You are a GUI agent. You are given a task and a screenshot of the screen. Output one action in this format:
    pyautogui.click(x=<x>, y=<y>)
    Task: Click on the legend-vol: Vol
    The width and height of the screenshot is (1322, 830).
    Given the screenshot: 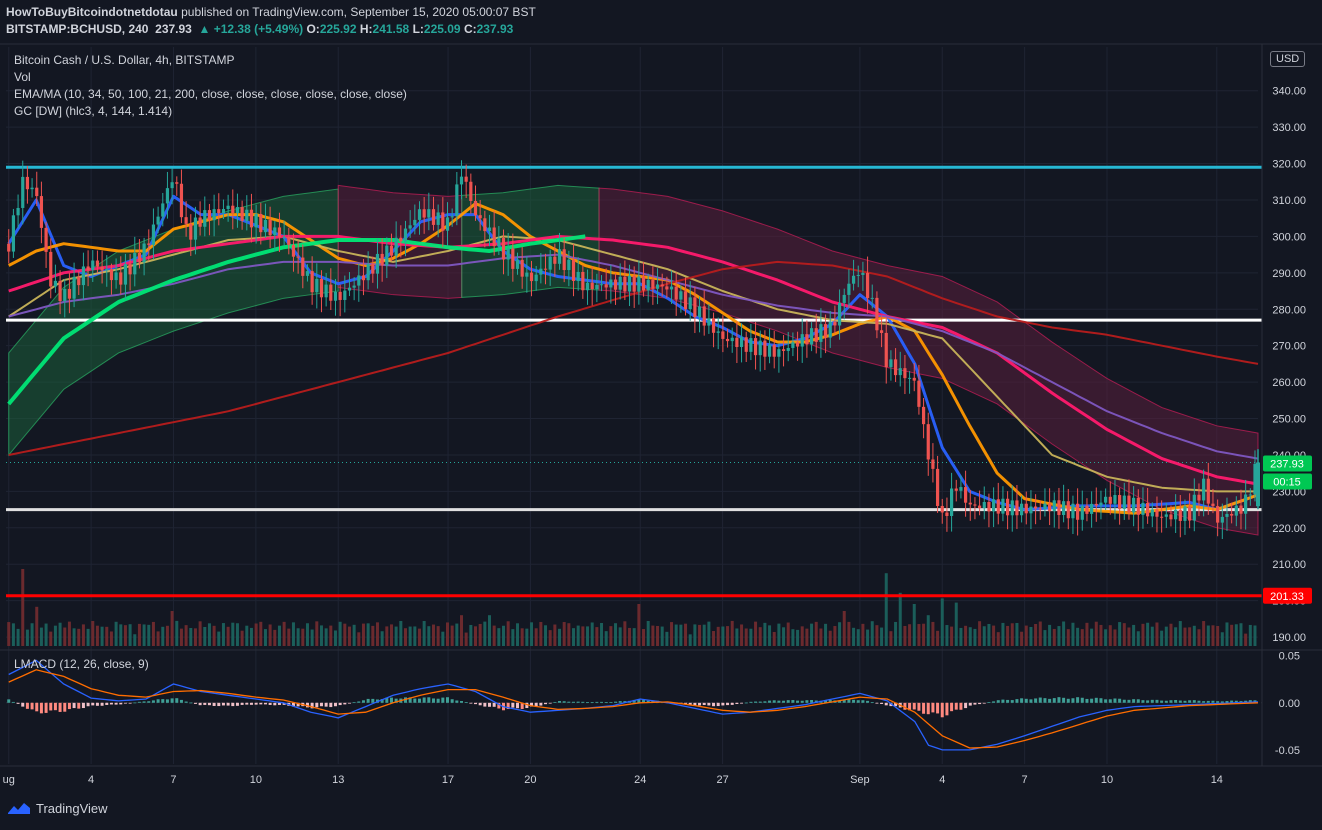 What is the action you would take?
    pyautogui.click(x=22, y=77)
    